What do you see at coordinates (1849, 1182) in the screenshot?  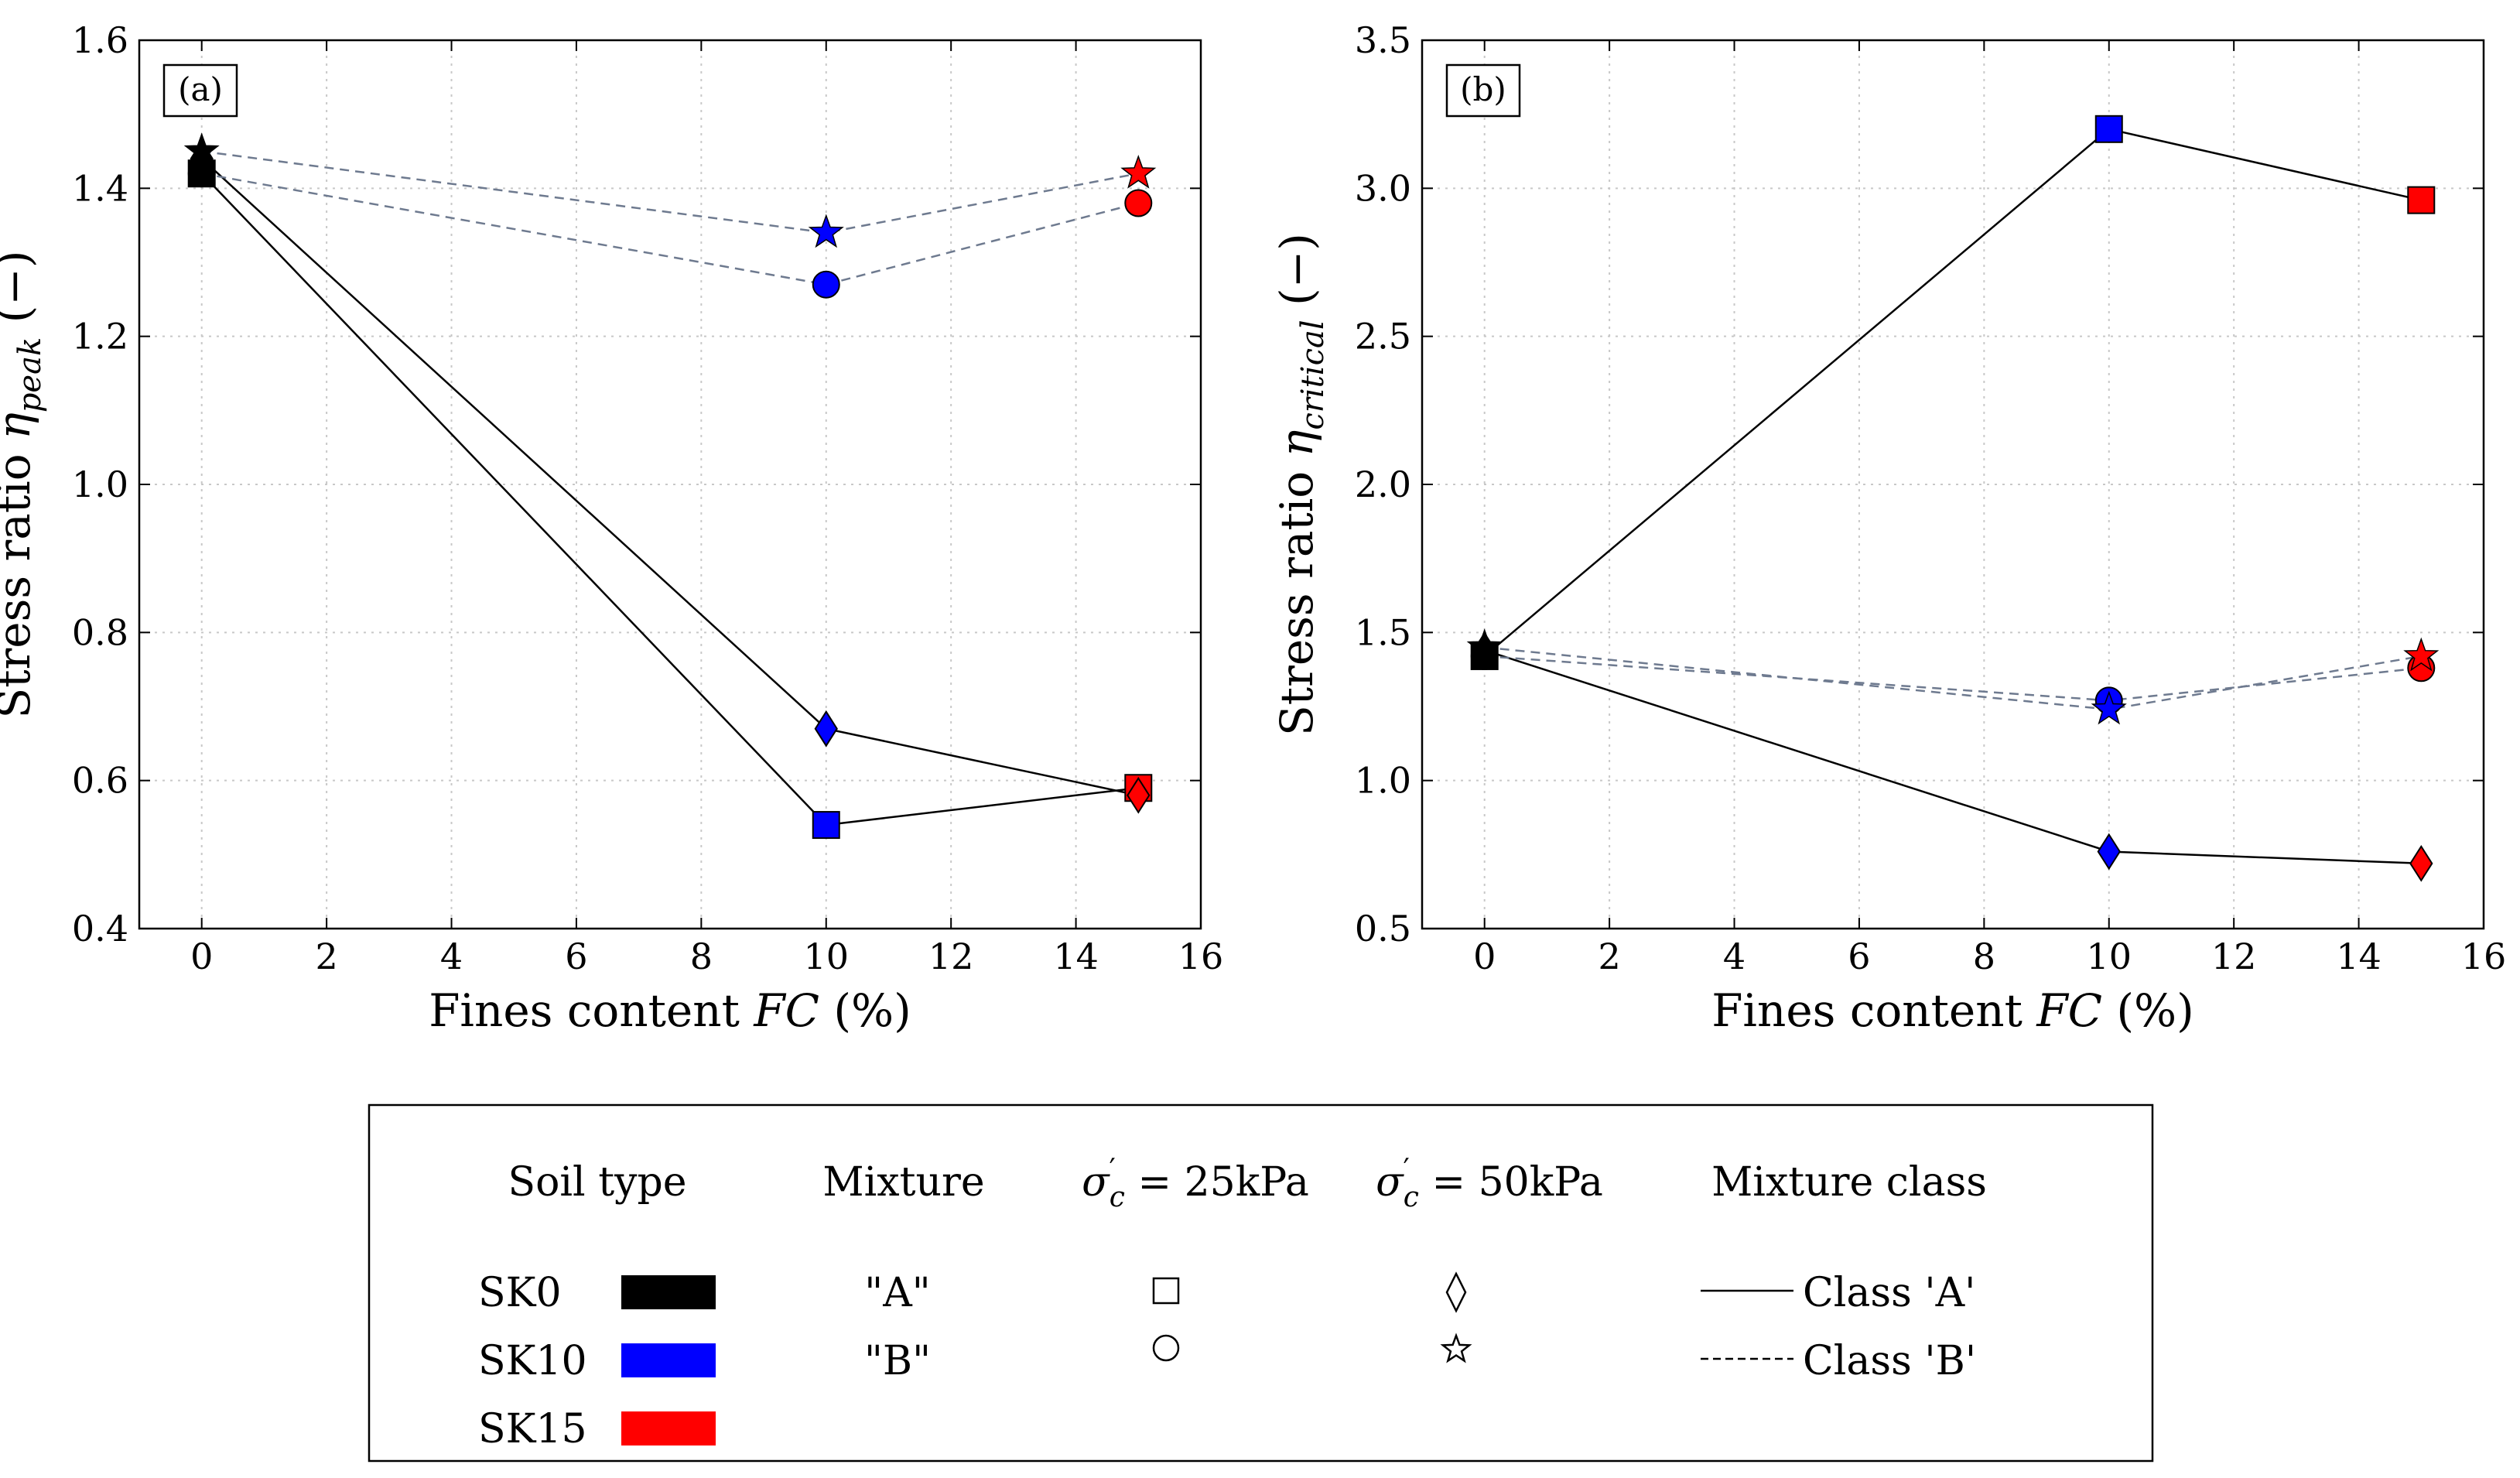 I see `legend-header-mixture-class: Mixture class` at bounding box center [1849, 1182].